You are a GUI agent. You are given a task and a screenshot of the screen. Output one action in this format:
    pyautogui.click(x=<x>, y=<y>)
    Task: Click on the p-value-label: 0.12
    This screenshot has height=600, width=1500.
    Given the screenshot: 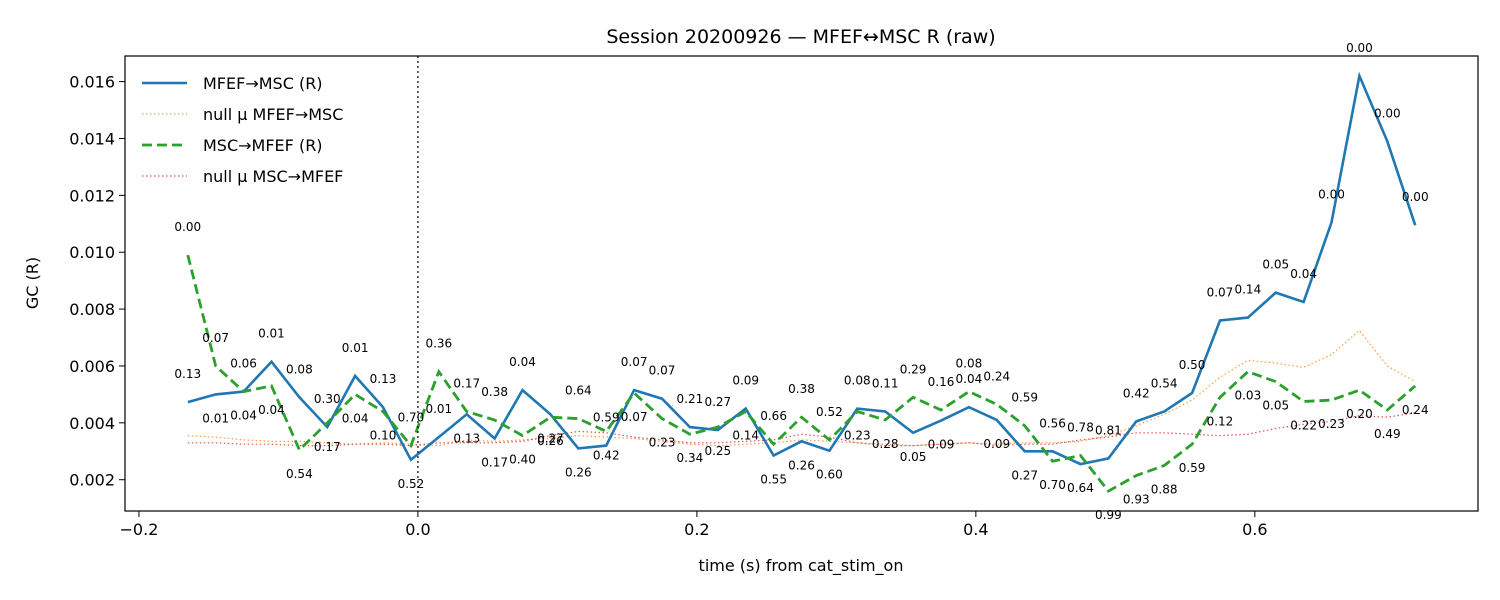 What is the action you would take?
    pyautogui.click(x=1220, y=421)
    